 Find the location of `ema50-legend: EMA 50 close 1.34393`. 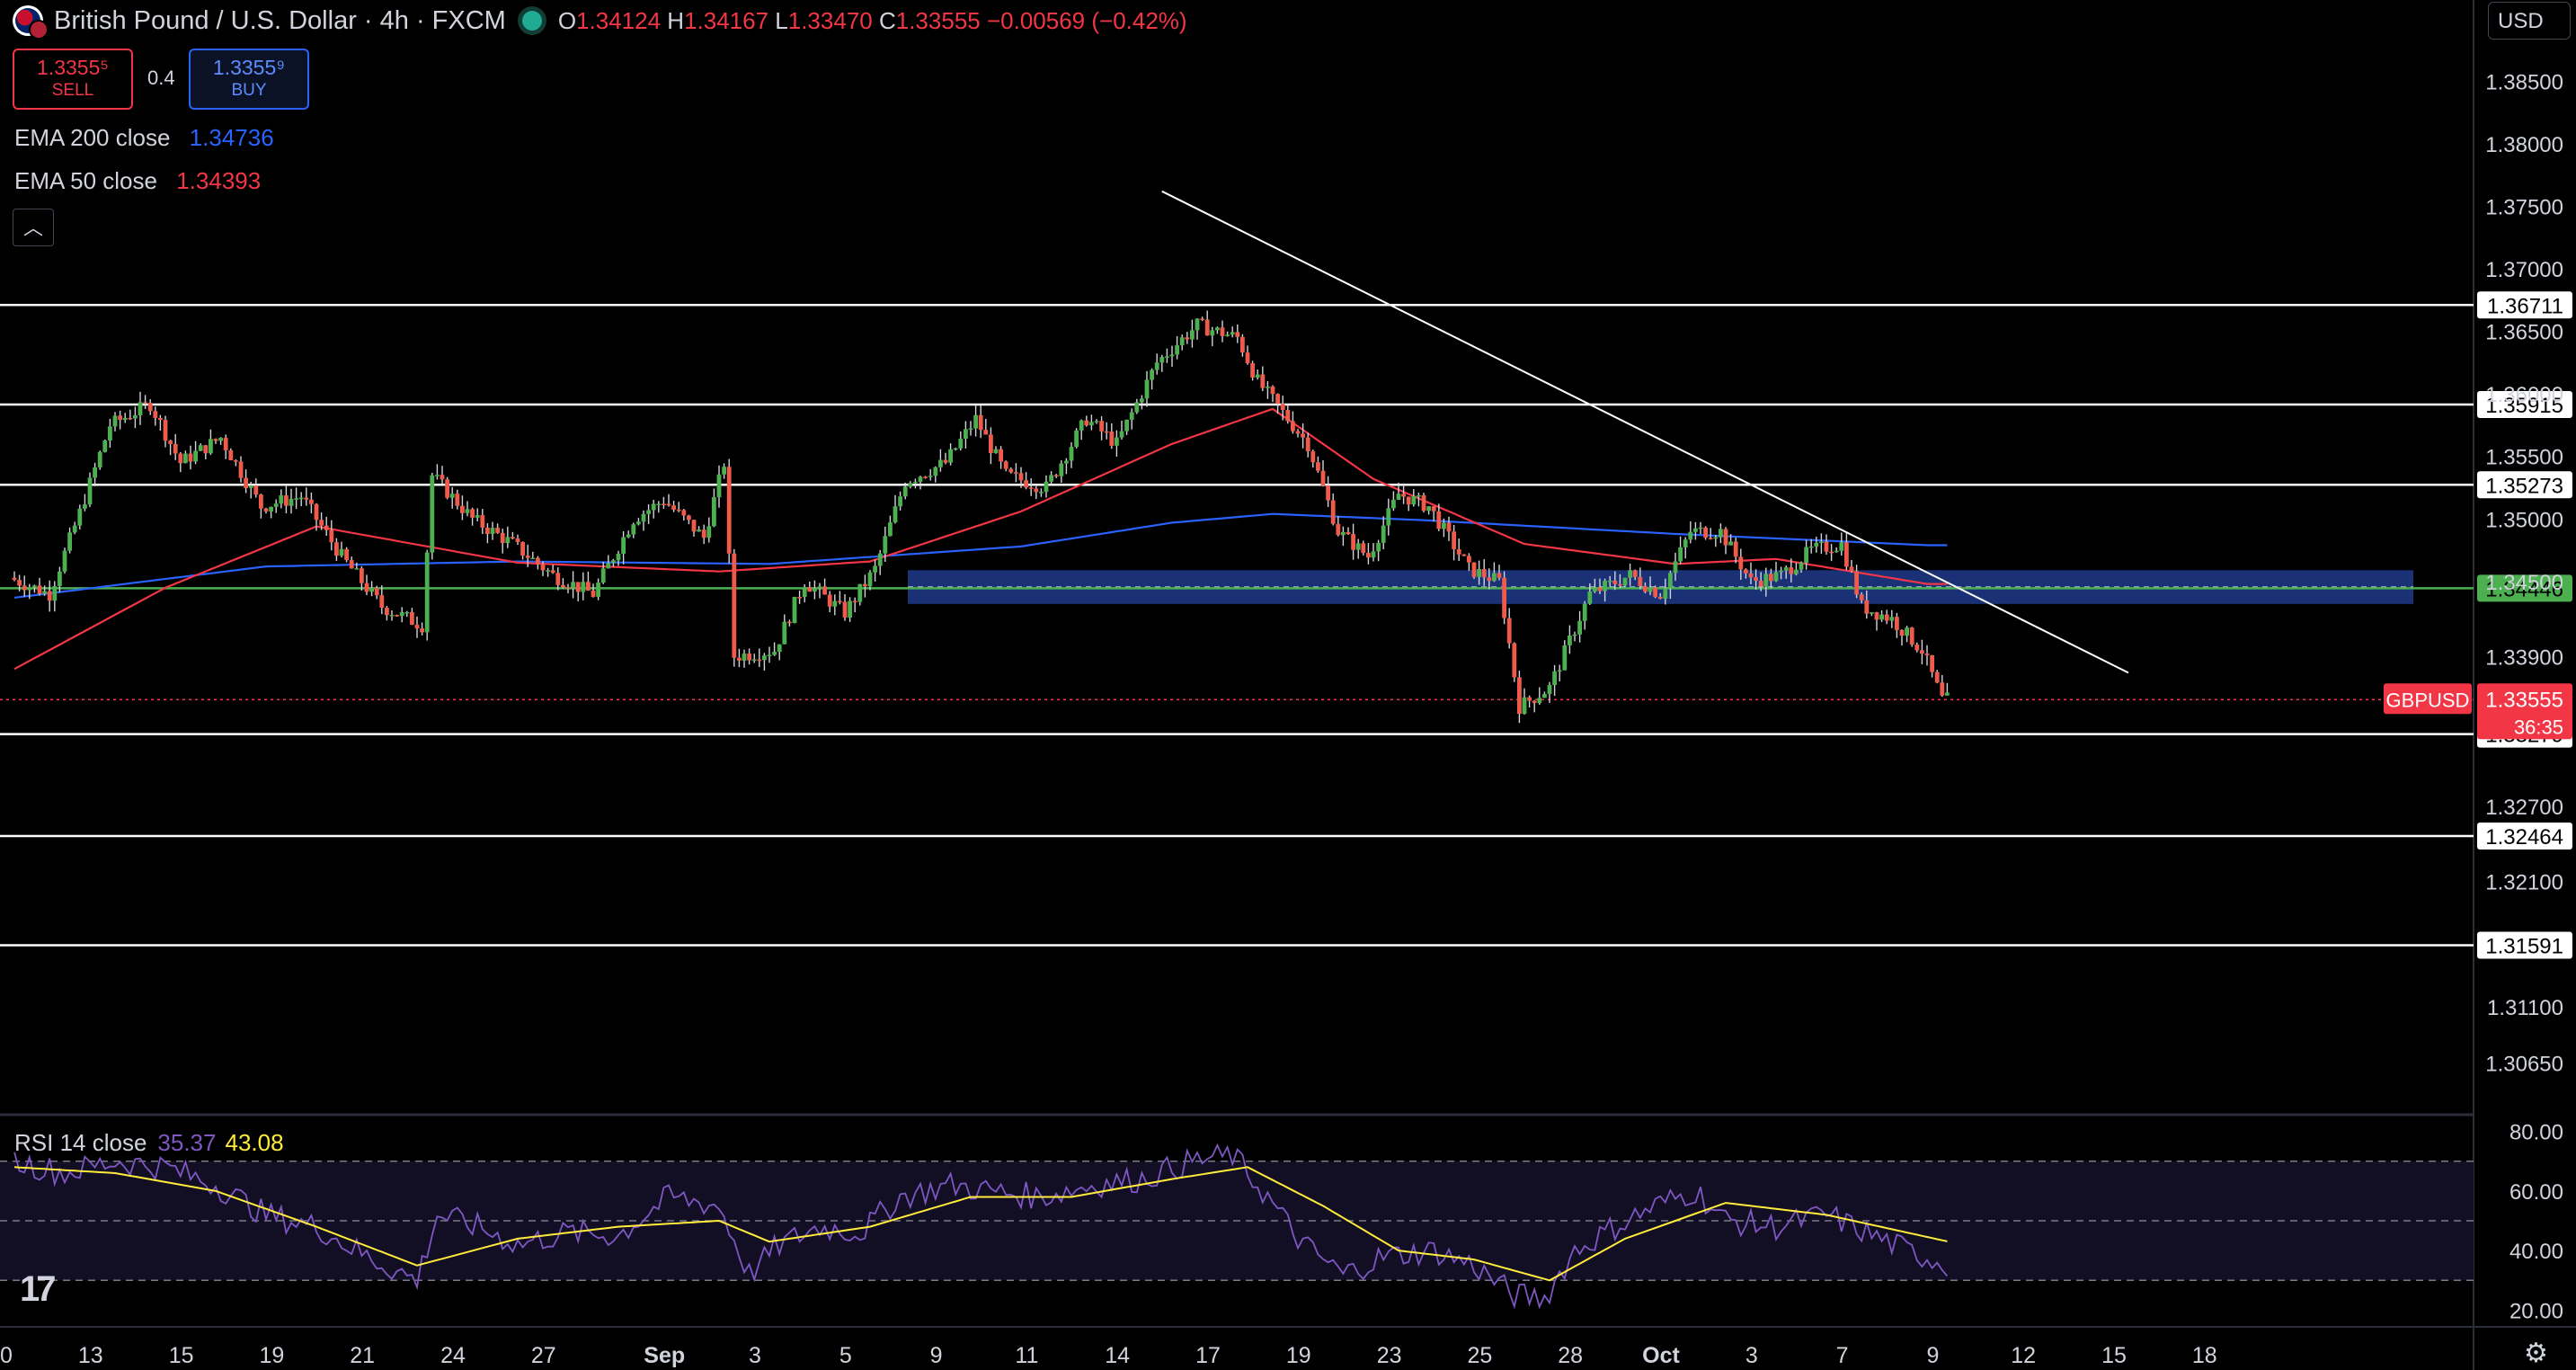

ema50-legend: EMA 50 close 1.34393 is located at coordinates (137, 181).